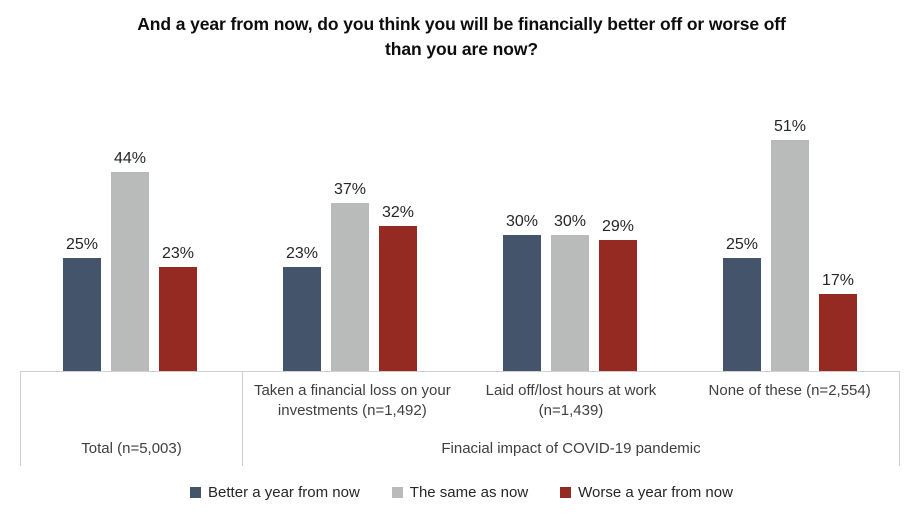 The image size is (923, 526). What do you see at coordinates (398, 212) in the screenshot?
I see `bar-value-label: 32%` at bounding box center [398, 212].